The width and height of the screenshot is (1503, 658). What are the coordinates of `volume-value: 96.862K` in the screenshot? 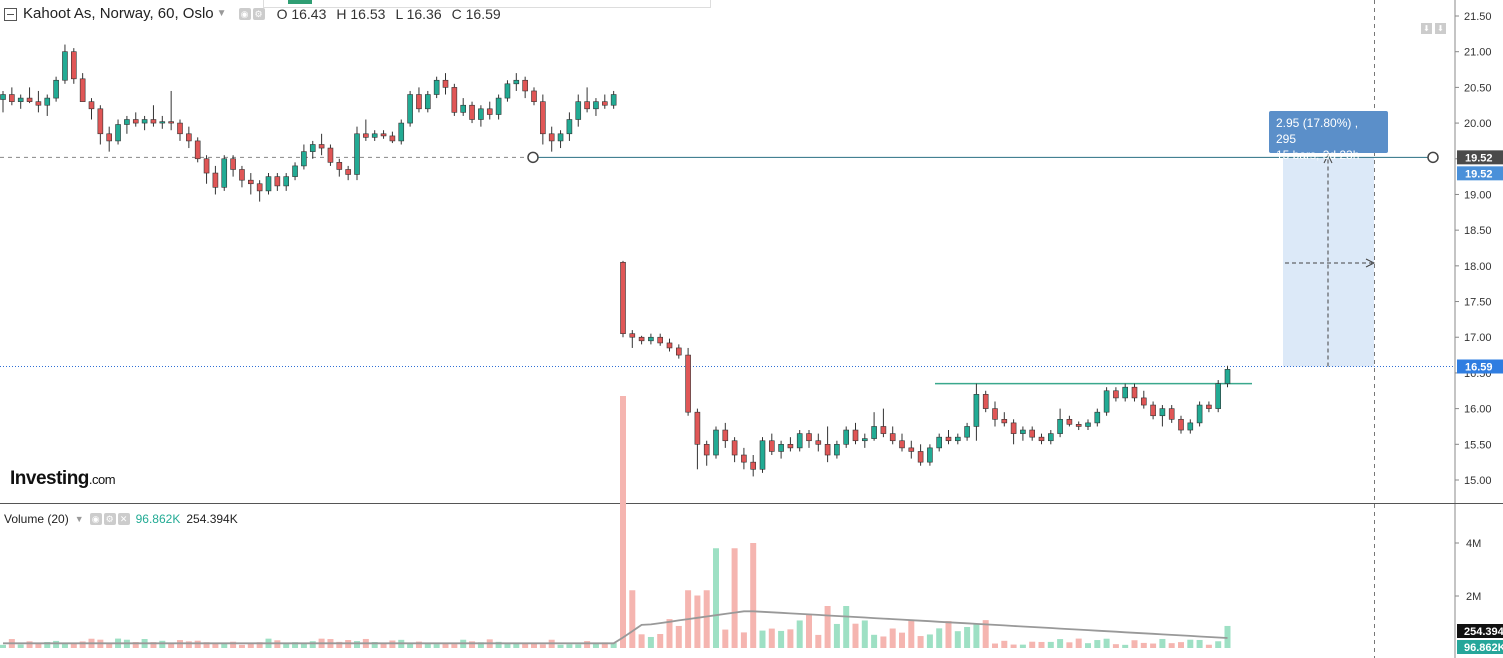 It's located at (158, 519).